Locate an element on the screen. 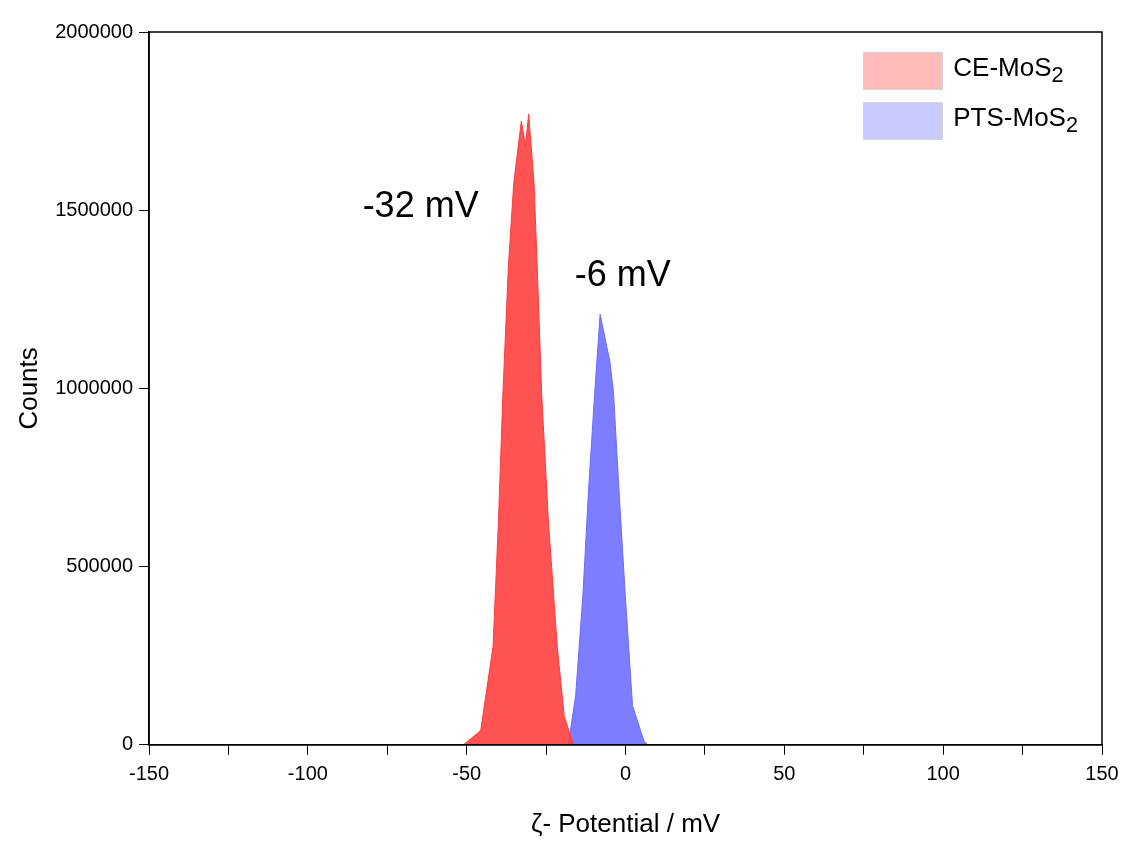 The width and height of the screenshot is (1128, 854). y-tick-label: 1000000 is located at coordinates (94, 386).